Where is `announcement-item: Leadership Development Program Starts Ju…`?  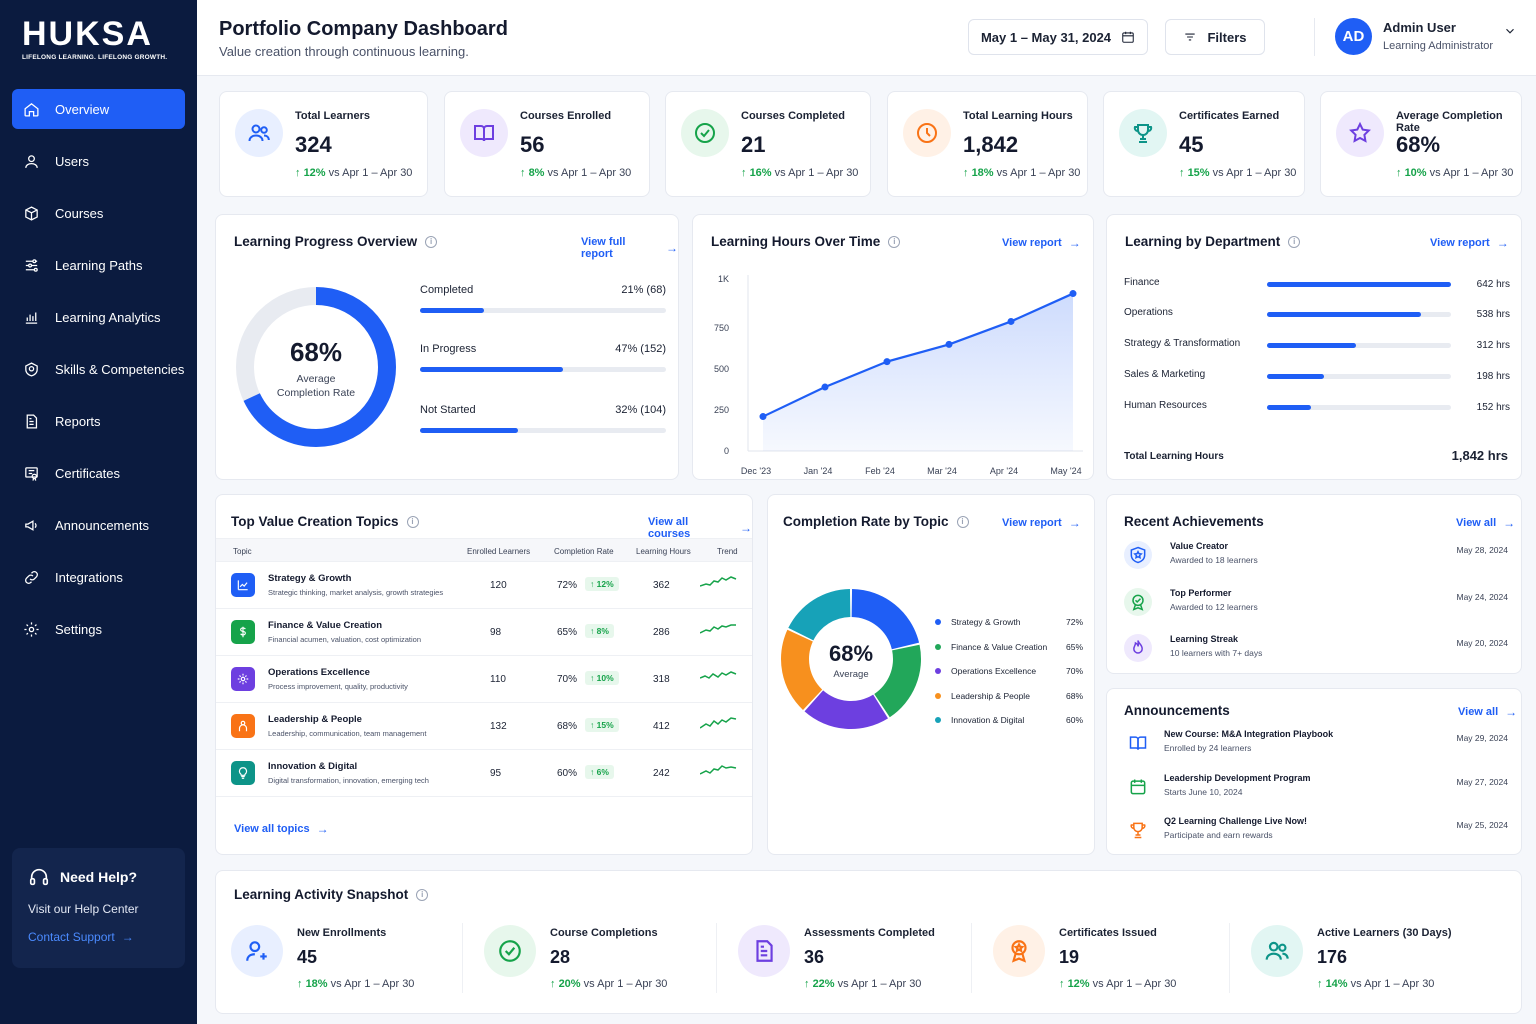
announcement-item: Leadership Development Program Starts Ju… is located at coordinates (1316, 789).